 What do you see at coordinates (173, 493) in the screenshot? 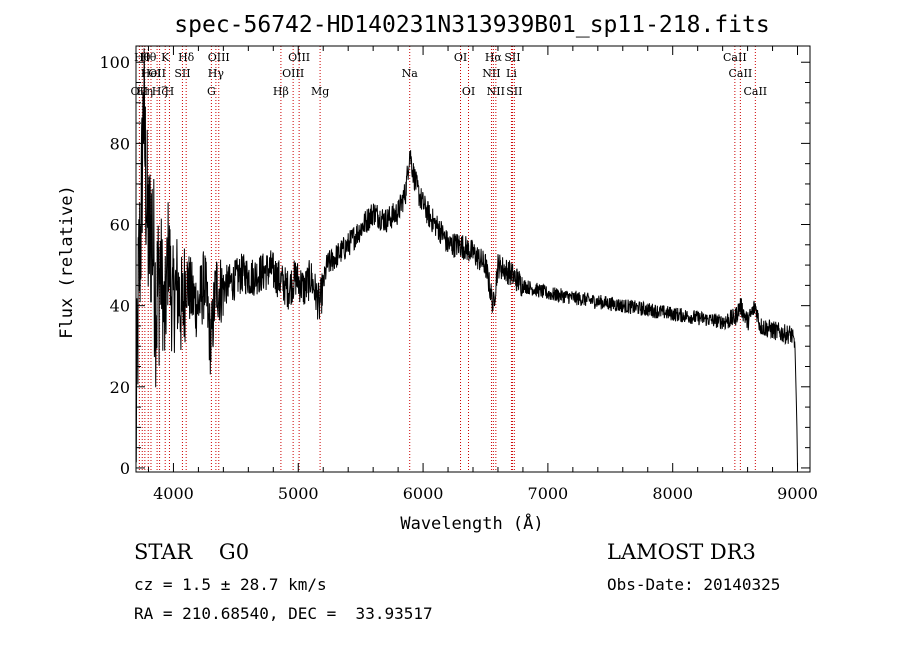
I see `x-tick-label: 4000` at bounding box center [173, 493].